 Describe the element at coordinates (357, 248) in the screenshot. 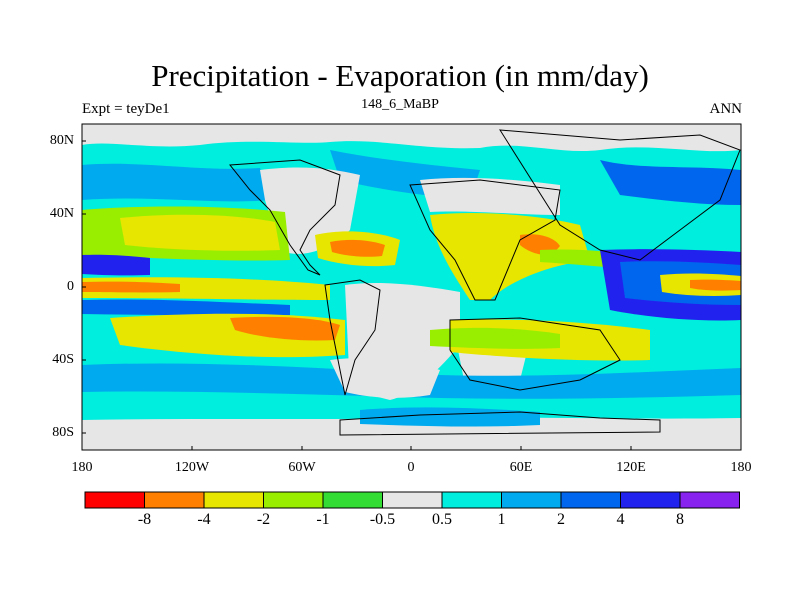

I see `n-atlantic-orange` at that location.